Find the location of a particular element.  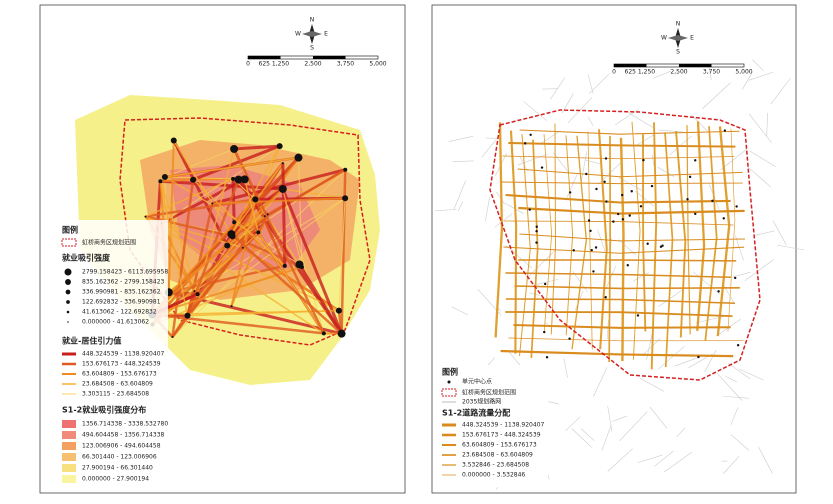

legend-label: 494.604458 - 1356.714338 is located at coordinates (123, 435).